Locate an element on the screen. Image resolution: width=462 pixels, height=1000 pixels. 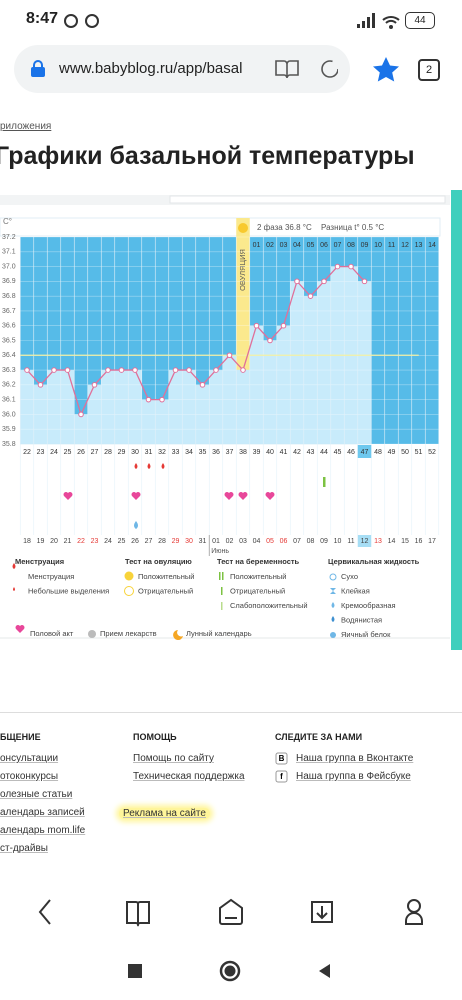
footer-heading: СЛЕДИТЕ ЗА НАМИ is located at coordinates (319, 737).